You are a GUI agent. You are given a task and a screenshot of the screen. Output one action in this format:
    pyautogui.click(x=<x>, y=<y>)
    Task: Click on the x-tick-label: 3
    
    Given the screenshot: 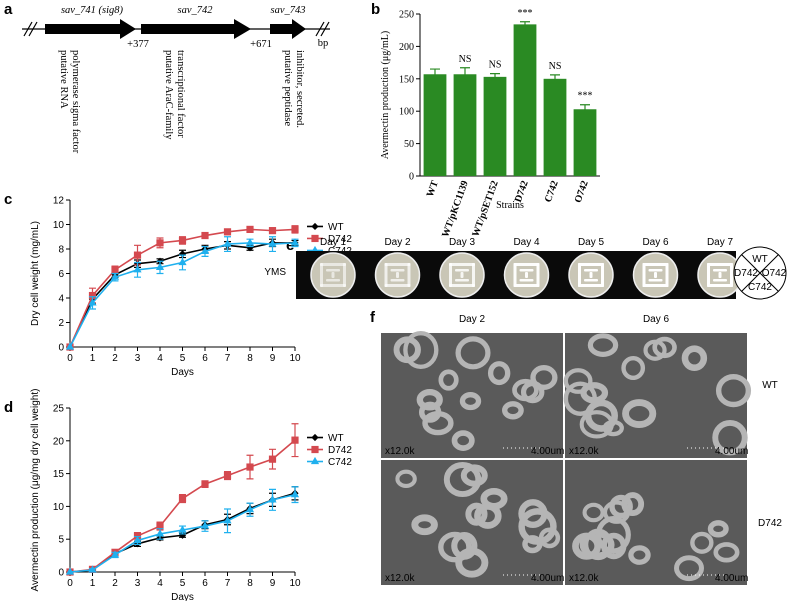 What is the action you would take?
    pyautogui.click(x=138, y=583)
    